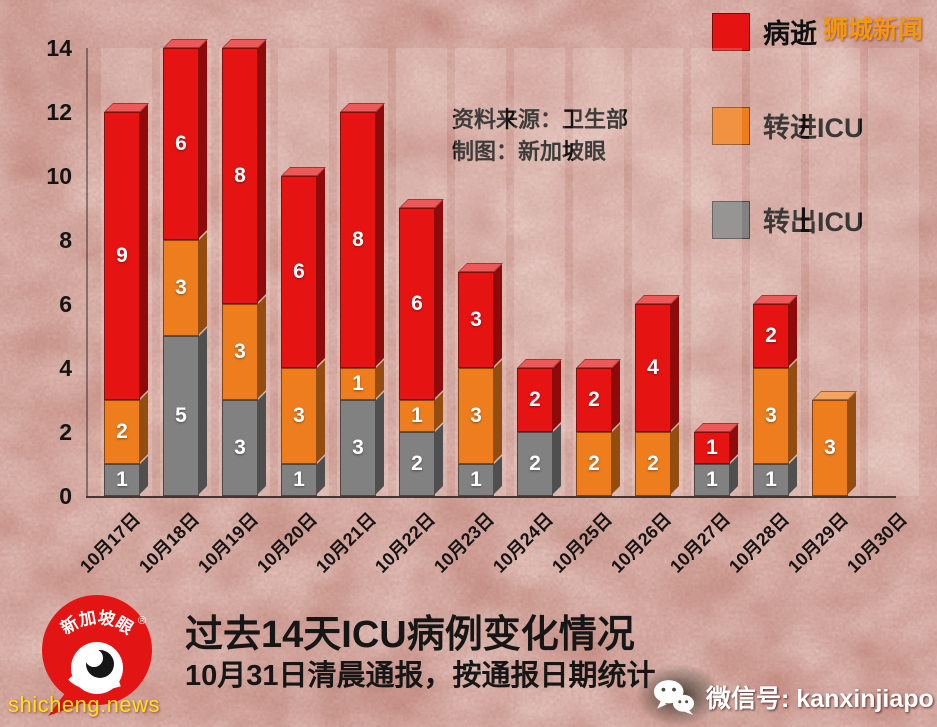 This screenshot has width=937, height=727. I want to click on legend-label: 病逝, so click(790, 34).